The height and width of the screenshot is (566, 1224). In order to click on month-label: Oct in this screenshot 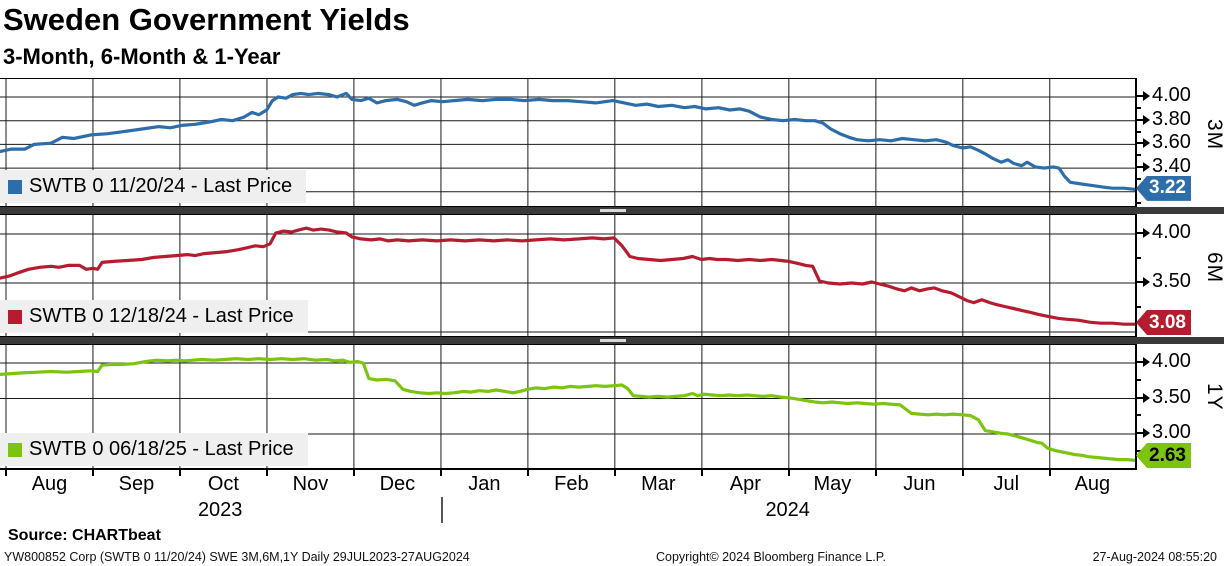, I will do `click(223, 484)`.